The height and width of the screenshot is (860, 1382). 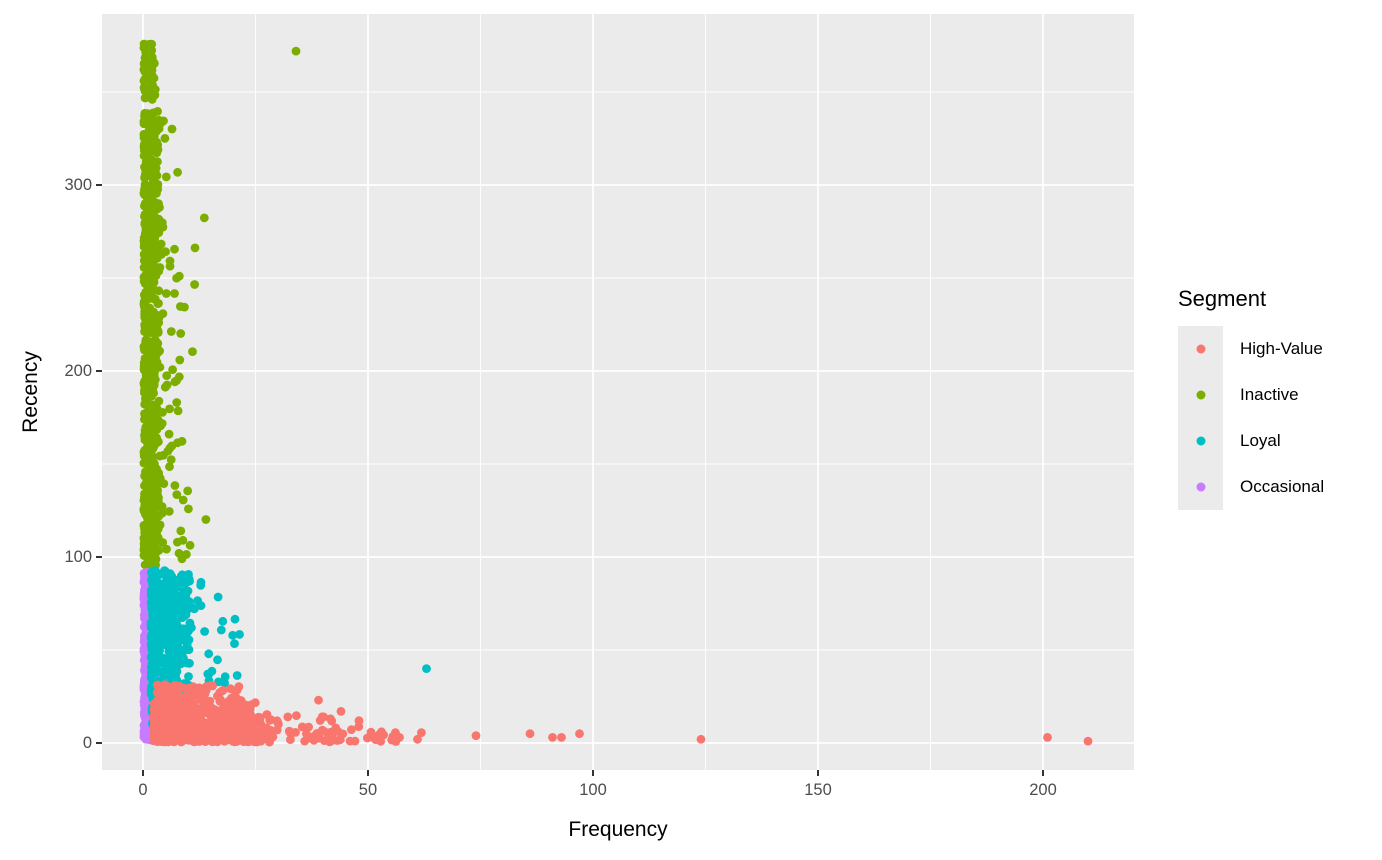 I want to click on point-loyal-outlier, so click(x=426, y=668).